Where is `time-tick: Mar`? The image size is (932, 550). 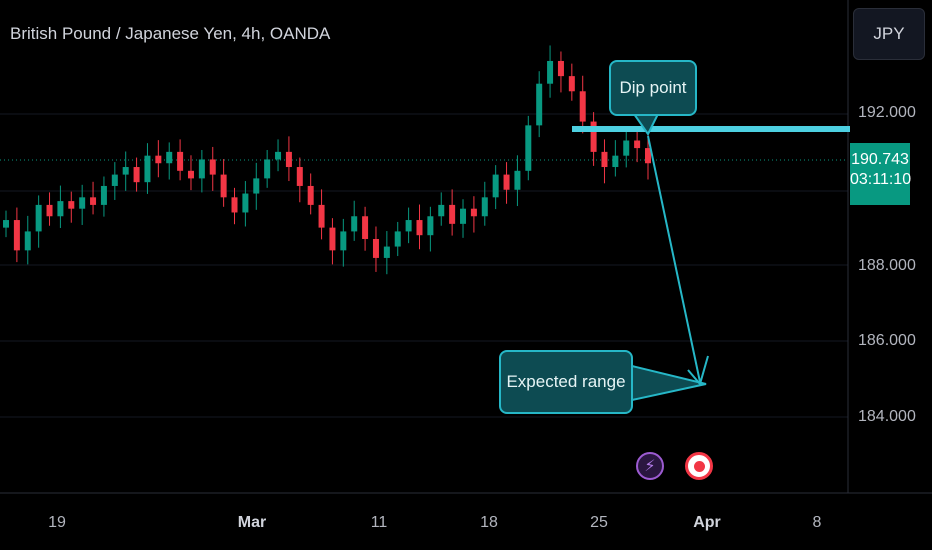 time-tick: Mar is located at coordinates (252, 522).